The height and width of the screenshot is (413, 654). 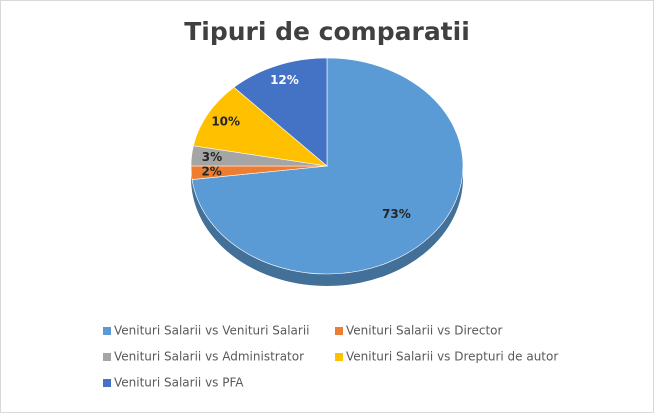 What do you see at coordinates (211, 171) in the screenshot?
I see `data-label: 2%` at bounding box center [211, 171].